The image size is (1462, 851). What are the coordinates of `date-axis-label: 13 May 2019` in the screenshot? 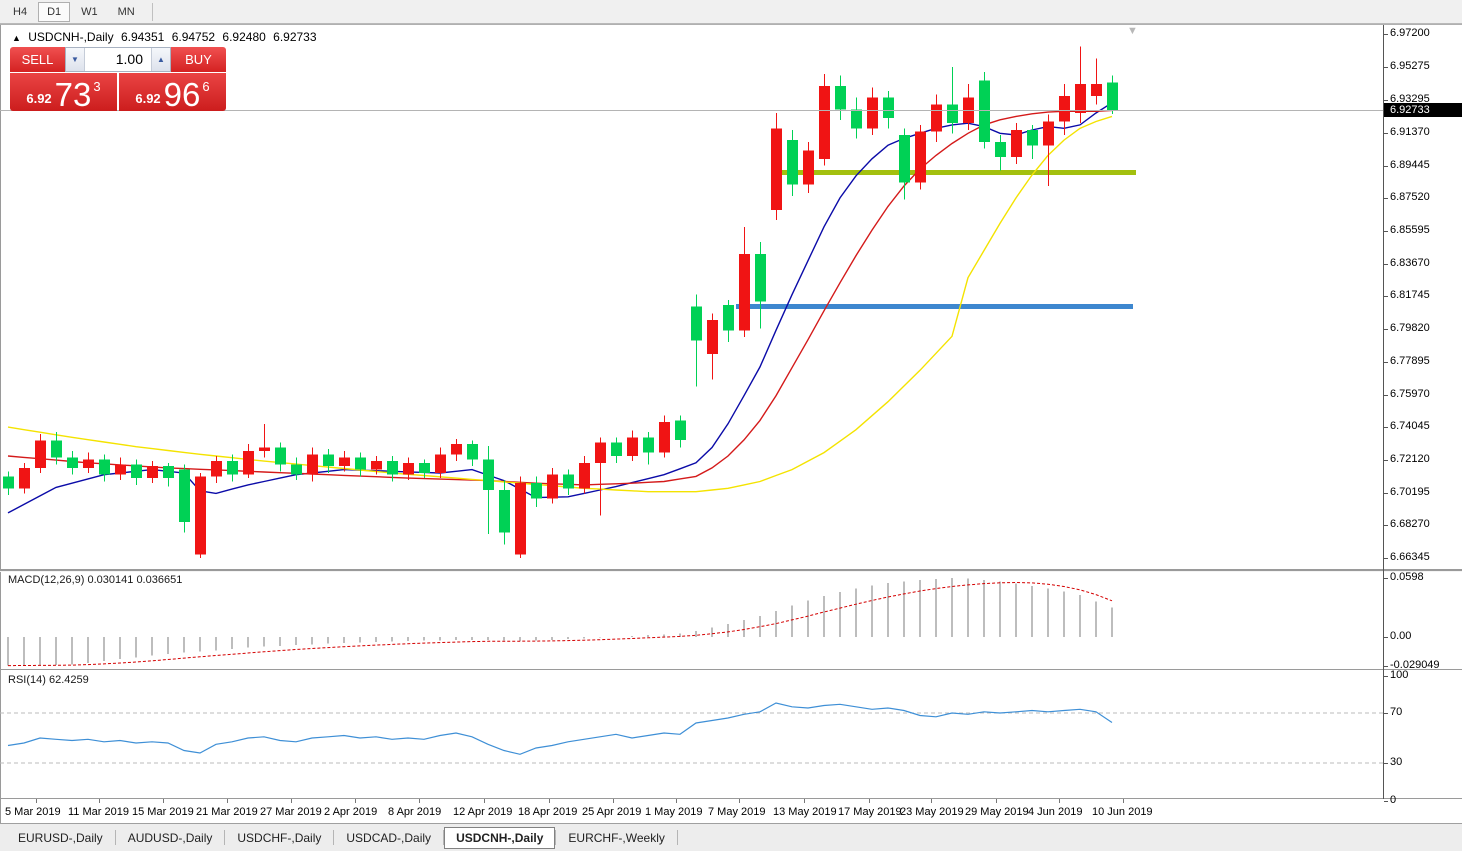 It's located at (805, 812).